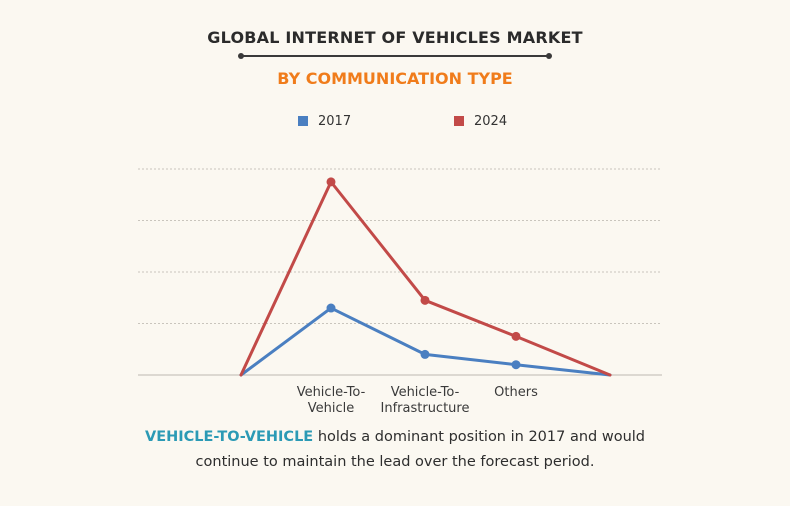 This screenshot has width=790, height=506. I want to click on x-tick-label: Others, so click(516, 392).